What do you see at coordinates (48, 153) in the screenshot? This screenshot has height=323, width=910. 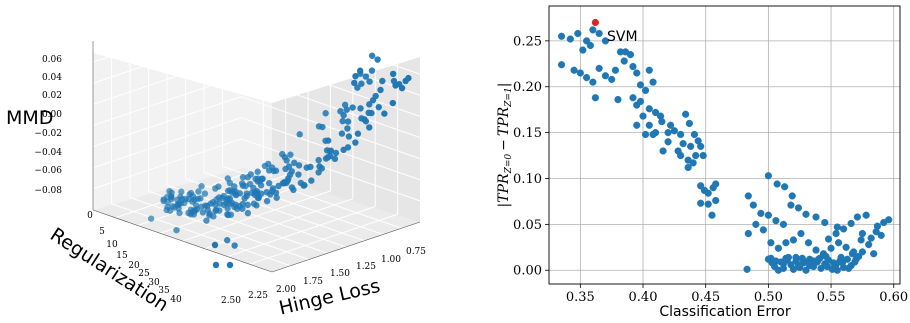 I see `z-tick-label: −0.04` at bounding box center [48, 153].